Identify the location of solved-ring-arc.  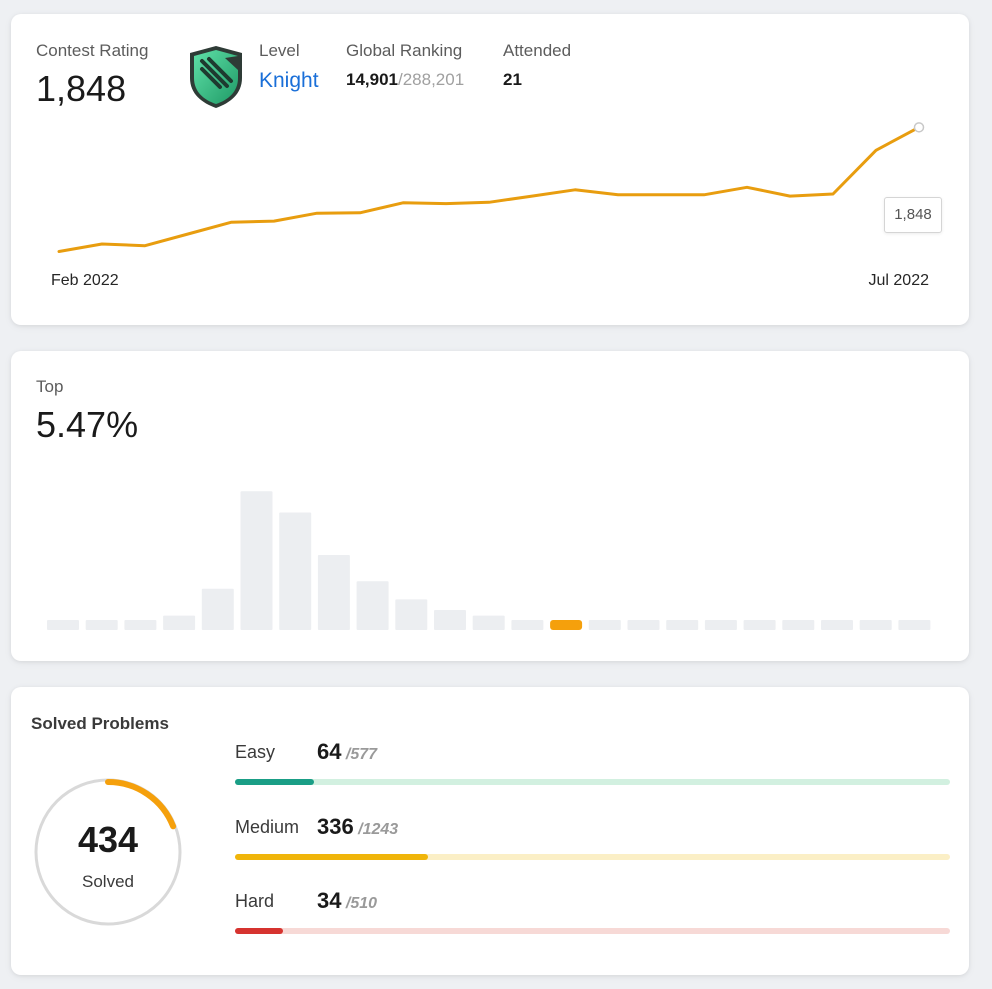
(108, 852).